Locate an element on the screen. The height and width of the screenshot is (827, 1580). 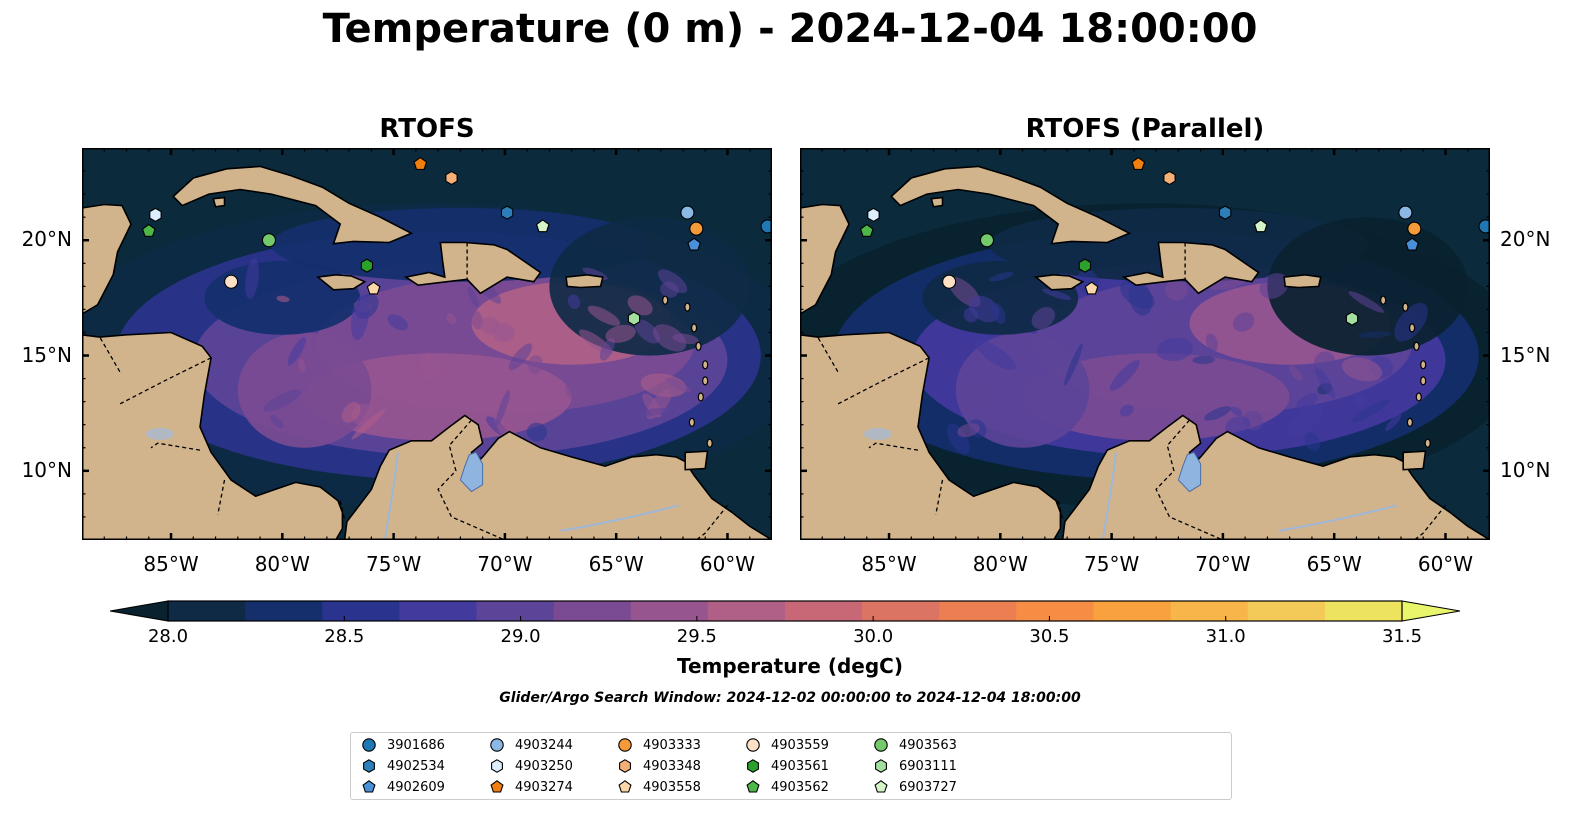
land-cuba is located at coordinates (1011, 205).